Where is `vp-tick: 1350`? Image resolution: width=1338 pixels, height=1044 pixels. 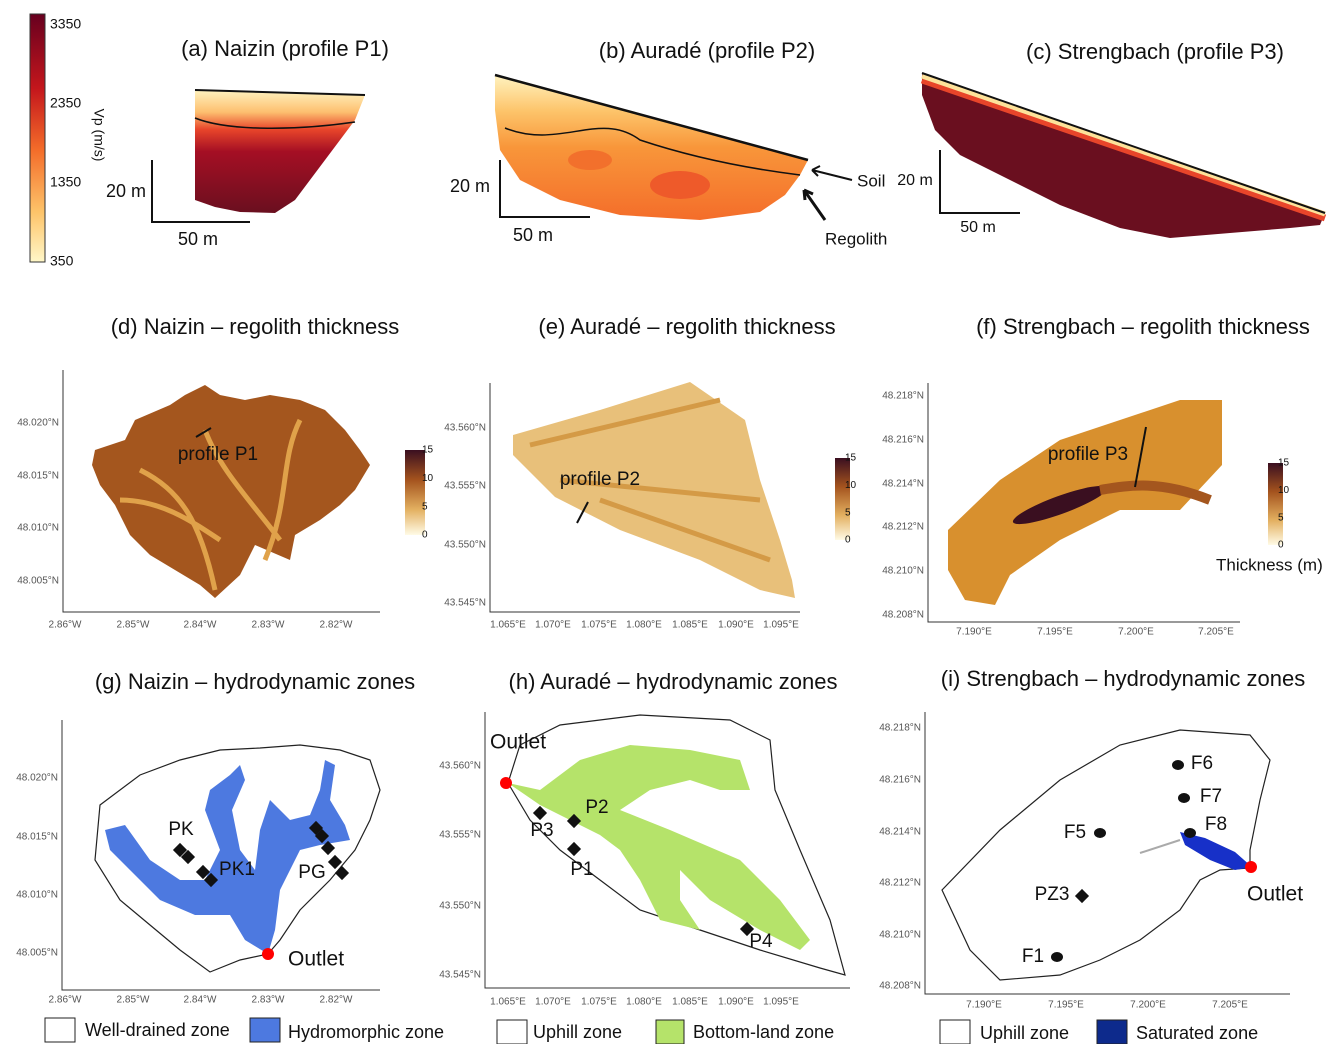 vp-tick: 1350 is located at coordinates (65, 182).